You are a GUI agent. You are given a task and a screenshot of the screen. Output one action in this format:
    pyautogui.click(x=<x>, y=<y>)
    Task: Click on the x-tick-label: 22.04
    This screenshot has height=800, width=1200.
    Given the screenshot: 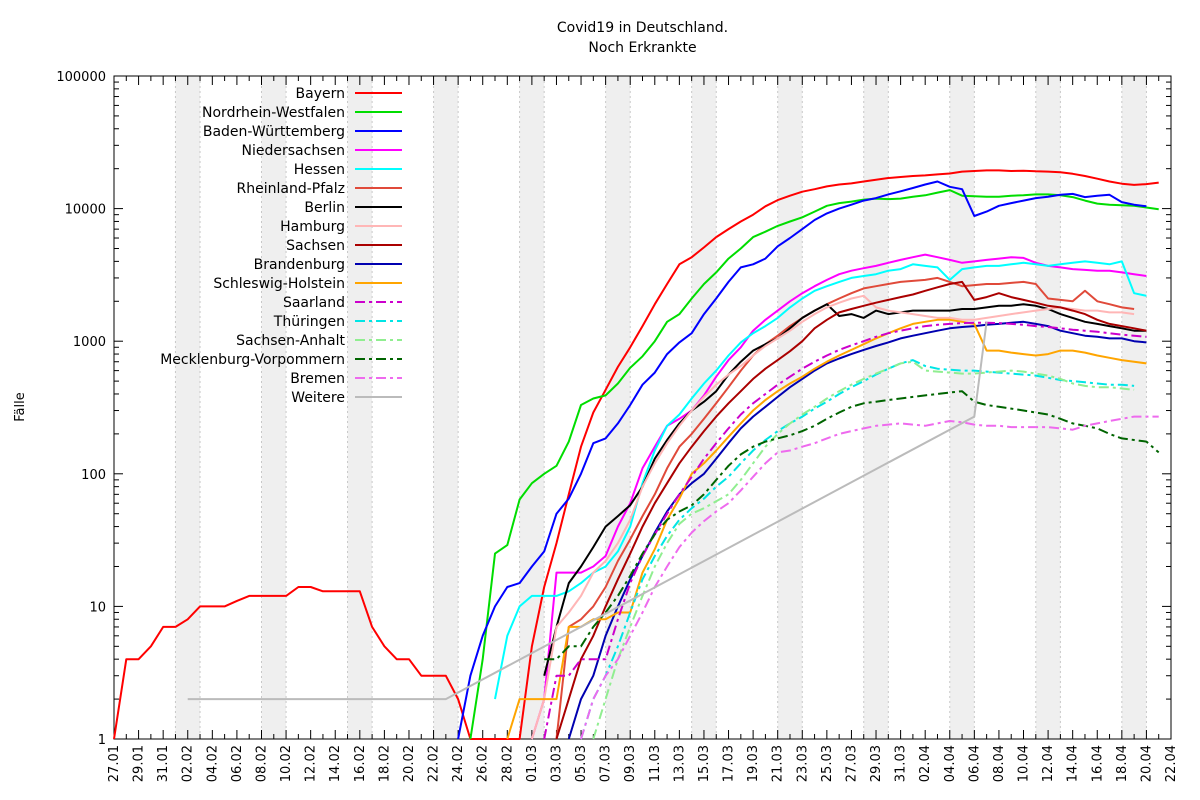 What is the action you would take?
    pyautogui.click(x=1171, y=763)
    